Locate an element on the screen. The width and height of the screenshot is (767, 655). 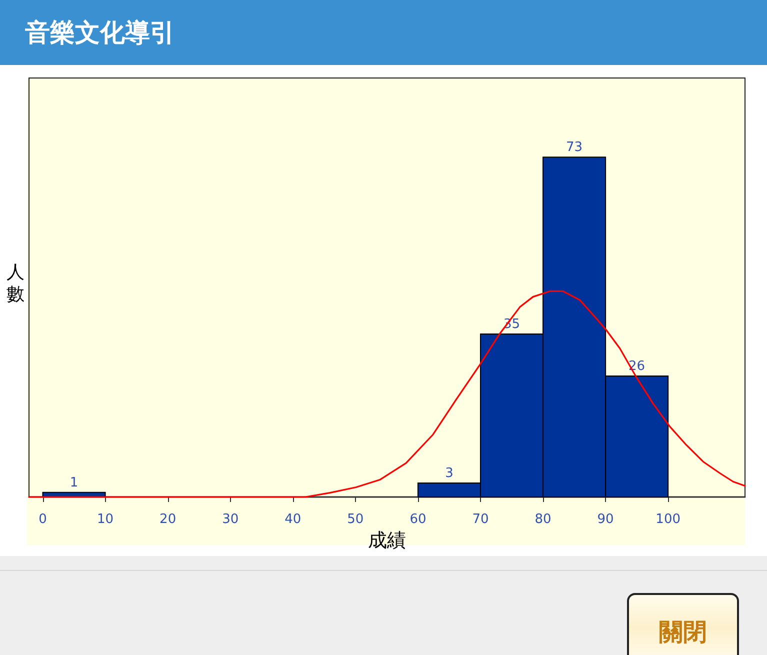
data-label: 1 is located at coordinates (74, 482).